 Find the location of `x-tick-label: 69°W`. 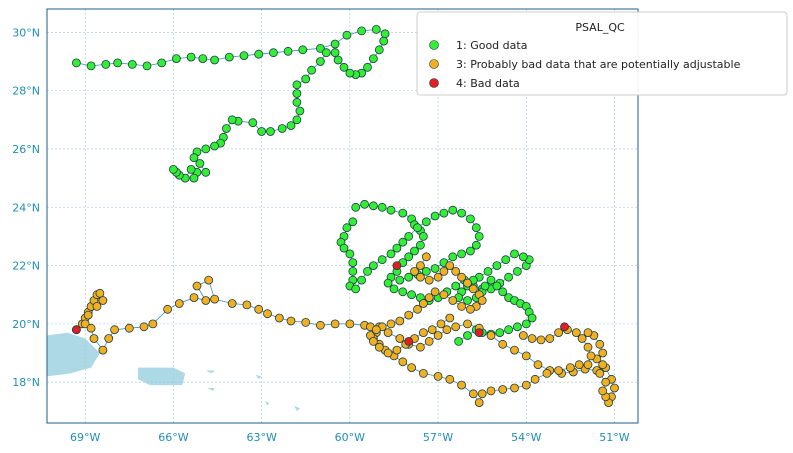

x-tick-label: 69°W is located at coordinates (85, 437).